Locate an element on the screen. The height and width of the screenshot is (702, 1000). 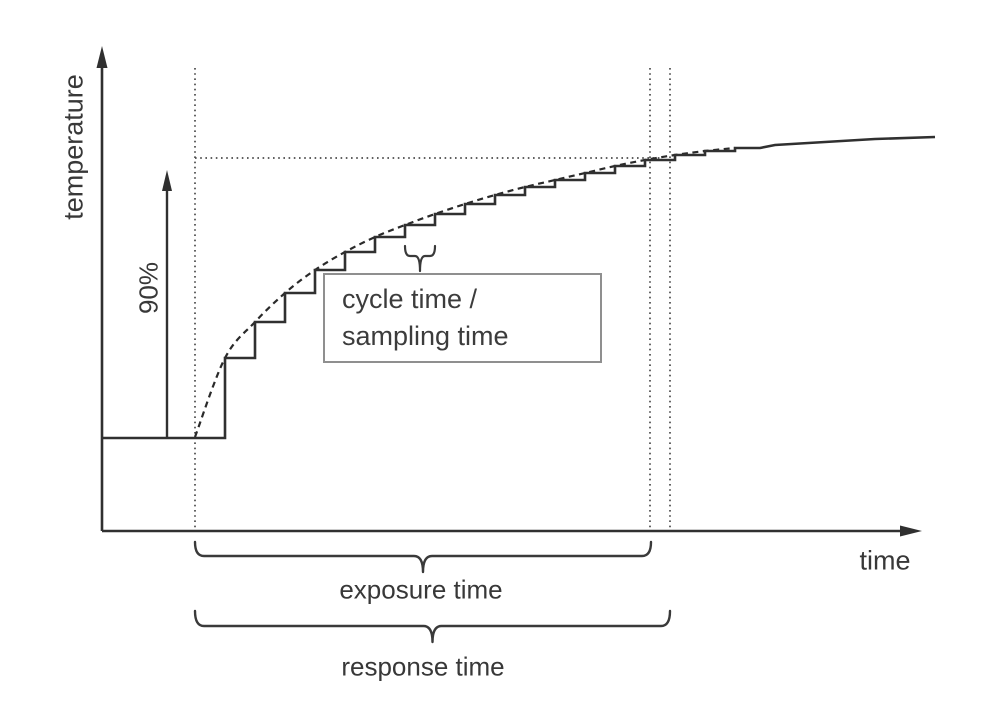
exposure-time-label: exposure time is located at coordinates (421, 589).